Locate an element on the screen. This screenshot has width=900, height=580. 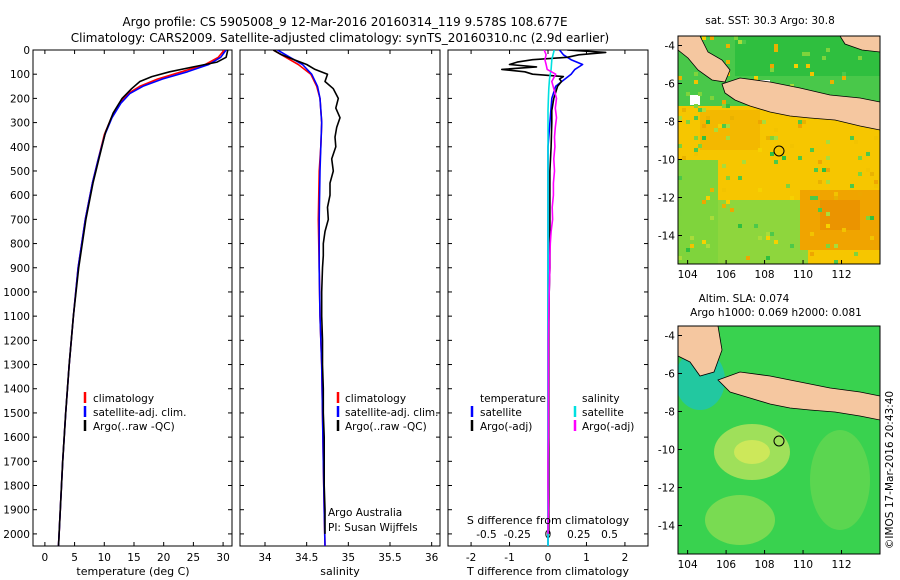
x-tick-label: 0 is located at coordinates (548, 558).